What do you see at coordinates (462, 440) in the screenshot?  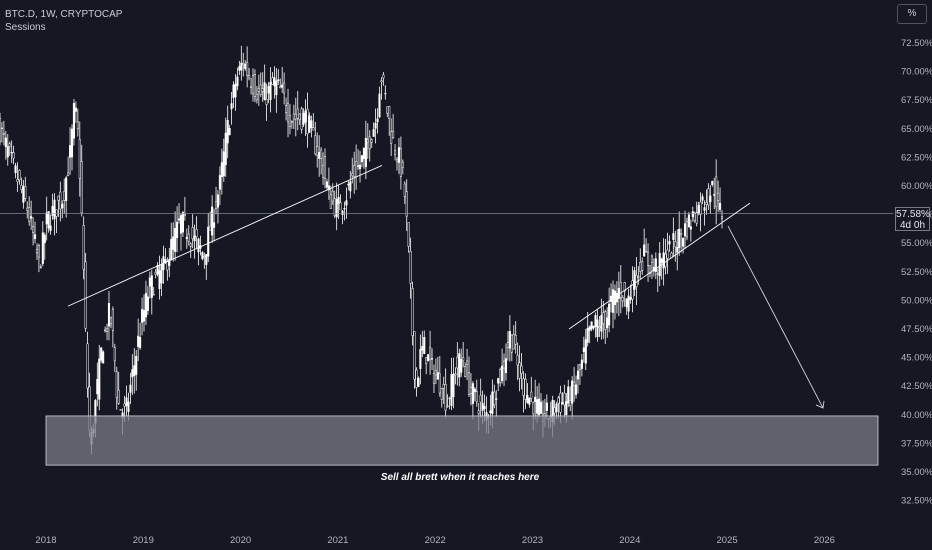 I see `target-zone-rectangle` at bounding box center [462, 440].